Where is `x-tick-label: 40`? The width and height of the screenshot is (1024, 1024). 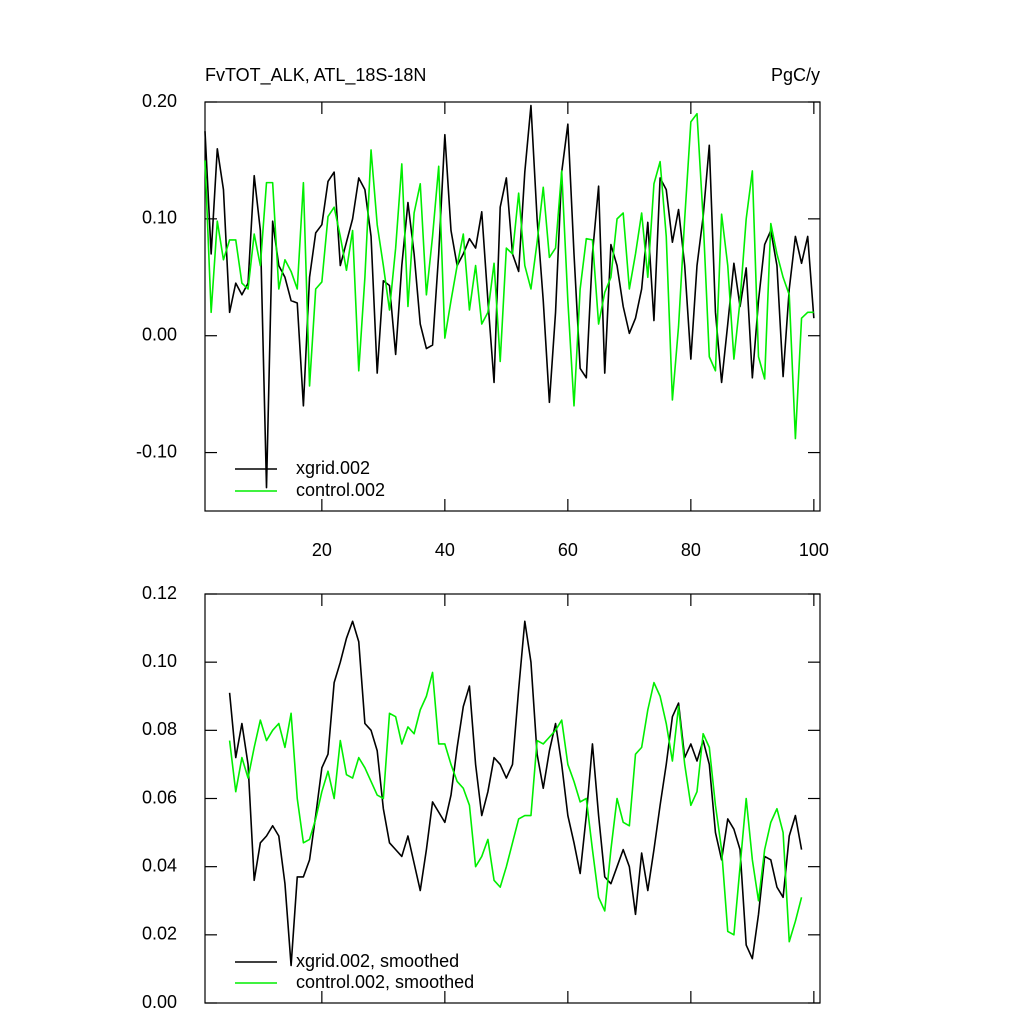 x-tick-label: 40 is located at coordinates (445, 550).